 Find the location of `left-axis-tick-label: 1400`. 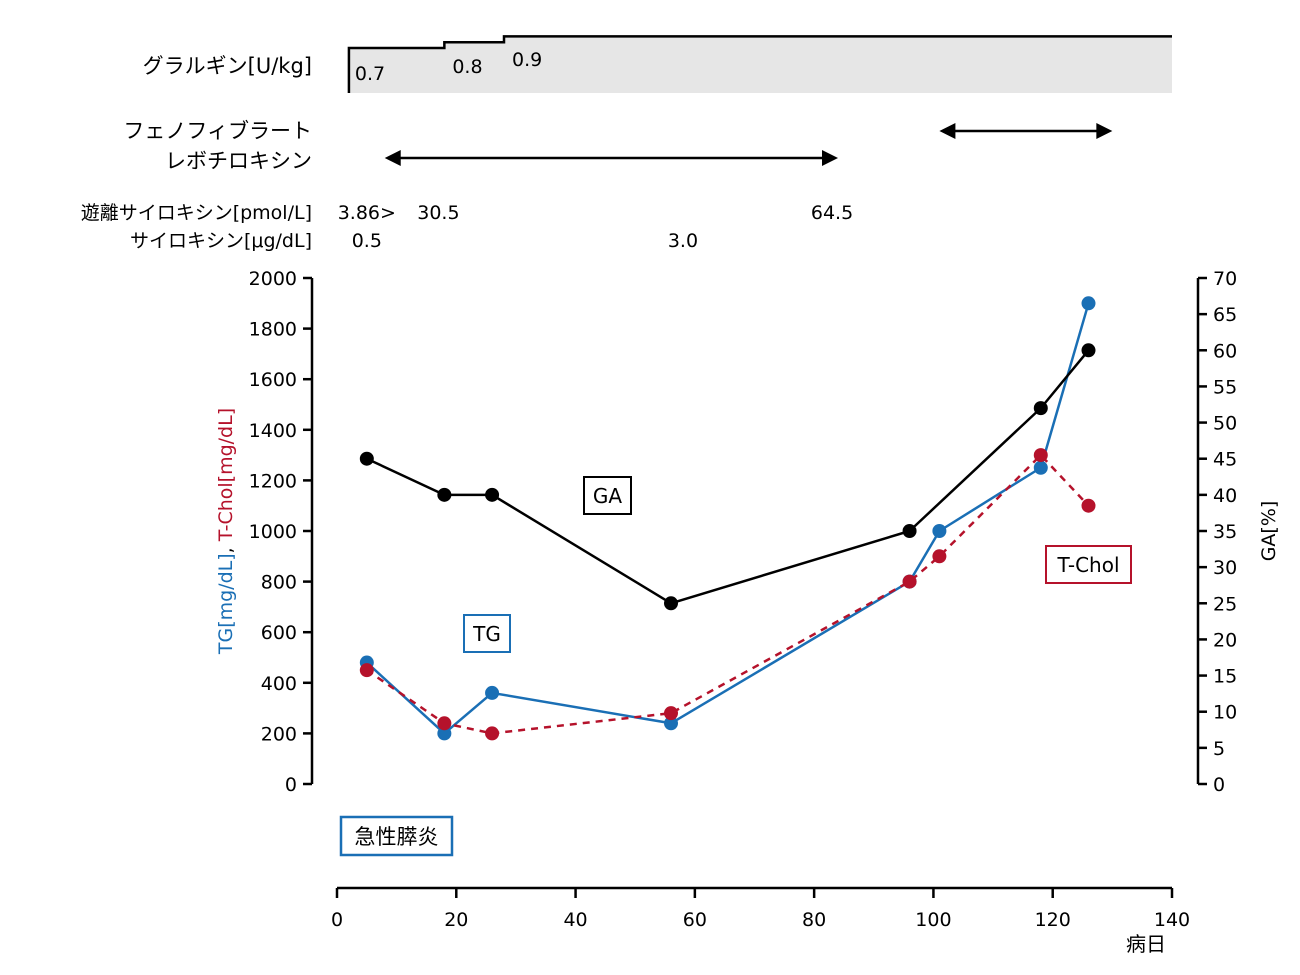

left-axis-tick-label: 1400 is located at coordinates (273, 431).